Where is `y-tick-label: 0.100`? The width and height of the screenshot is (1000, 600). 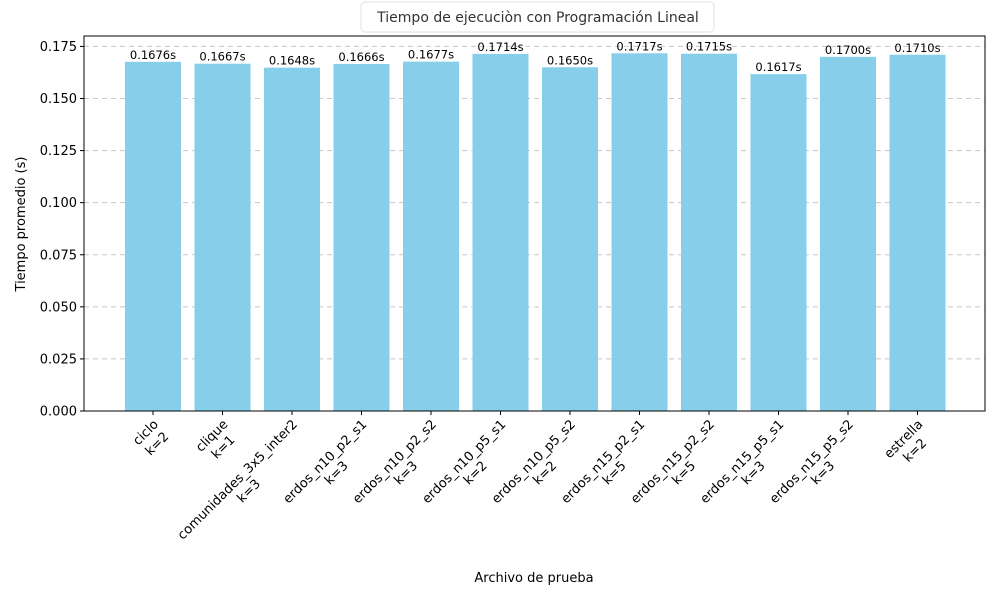
y-tick-label: 0.100 is located at coordinates (58, 203).